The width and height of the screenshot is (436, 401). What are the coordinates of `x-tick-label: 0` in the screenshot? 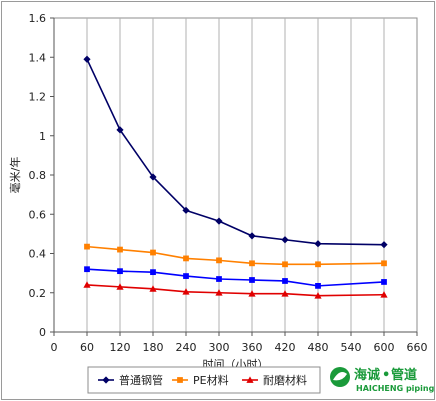 It's located at (54, 347).